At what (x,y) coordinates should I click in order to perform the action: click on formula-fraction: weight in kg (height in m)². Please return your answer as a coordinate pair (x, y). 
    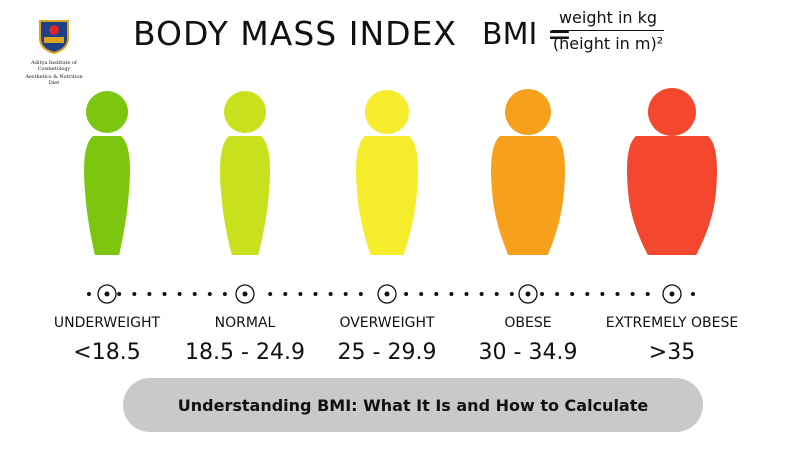
    Looking at the image, I should click on (608, 30).